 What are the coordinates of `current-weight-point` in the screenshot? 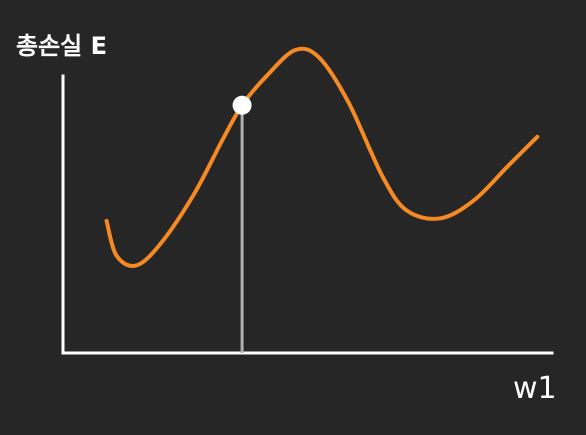 It's located at (242, 105).